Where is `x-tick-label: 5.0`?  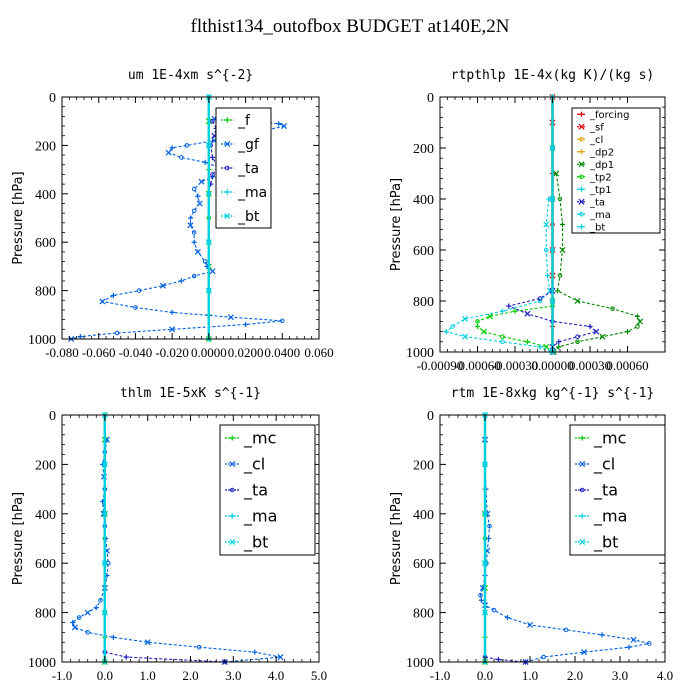 x-tick-label: 5.0 is located at coordinates (319, 675).